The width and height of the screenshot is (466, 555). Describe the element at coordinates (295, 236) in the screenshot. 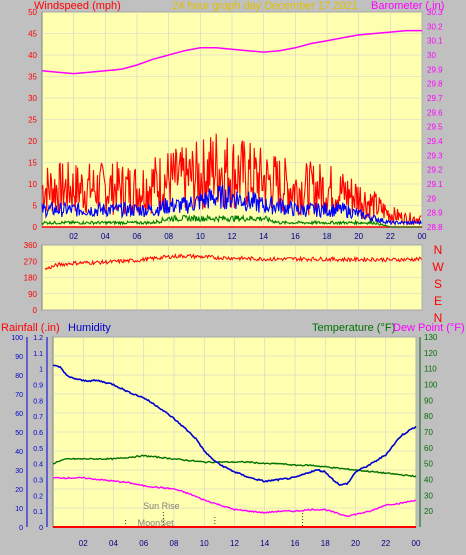

I see `wind-x-tick-label: 16` at that location.